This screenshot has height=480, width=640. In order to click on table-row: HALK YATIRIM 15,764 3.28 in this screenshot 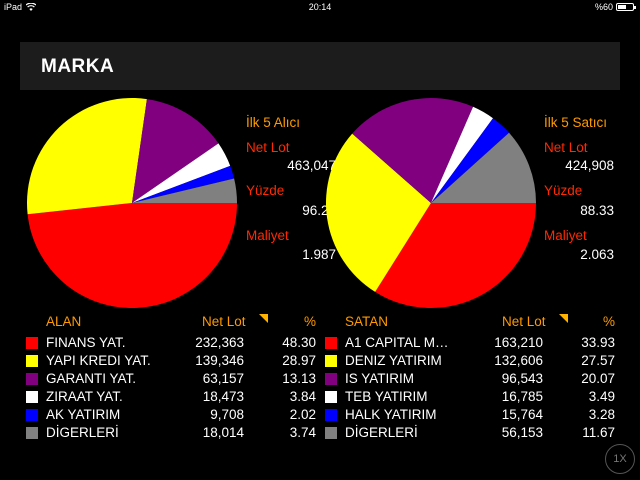, I will do `click(470, 415)`.